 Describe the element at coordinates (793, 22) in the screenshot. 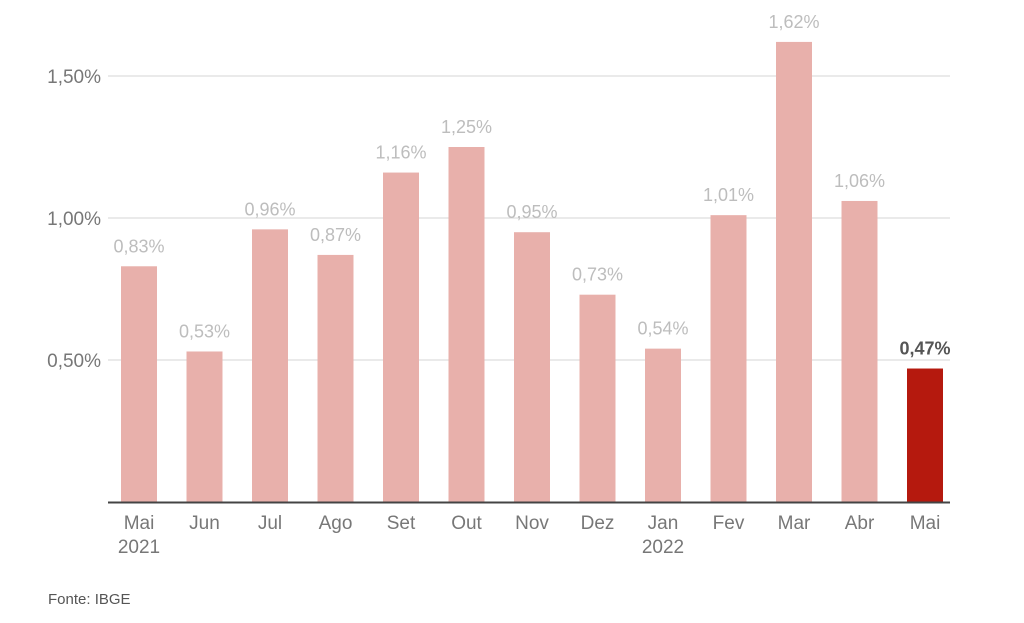

I see `data-label: 1,62%` at that location.